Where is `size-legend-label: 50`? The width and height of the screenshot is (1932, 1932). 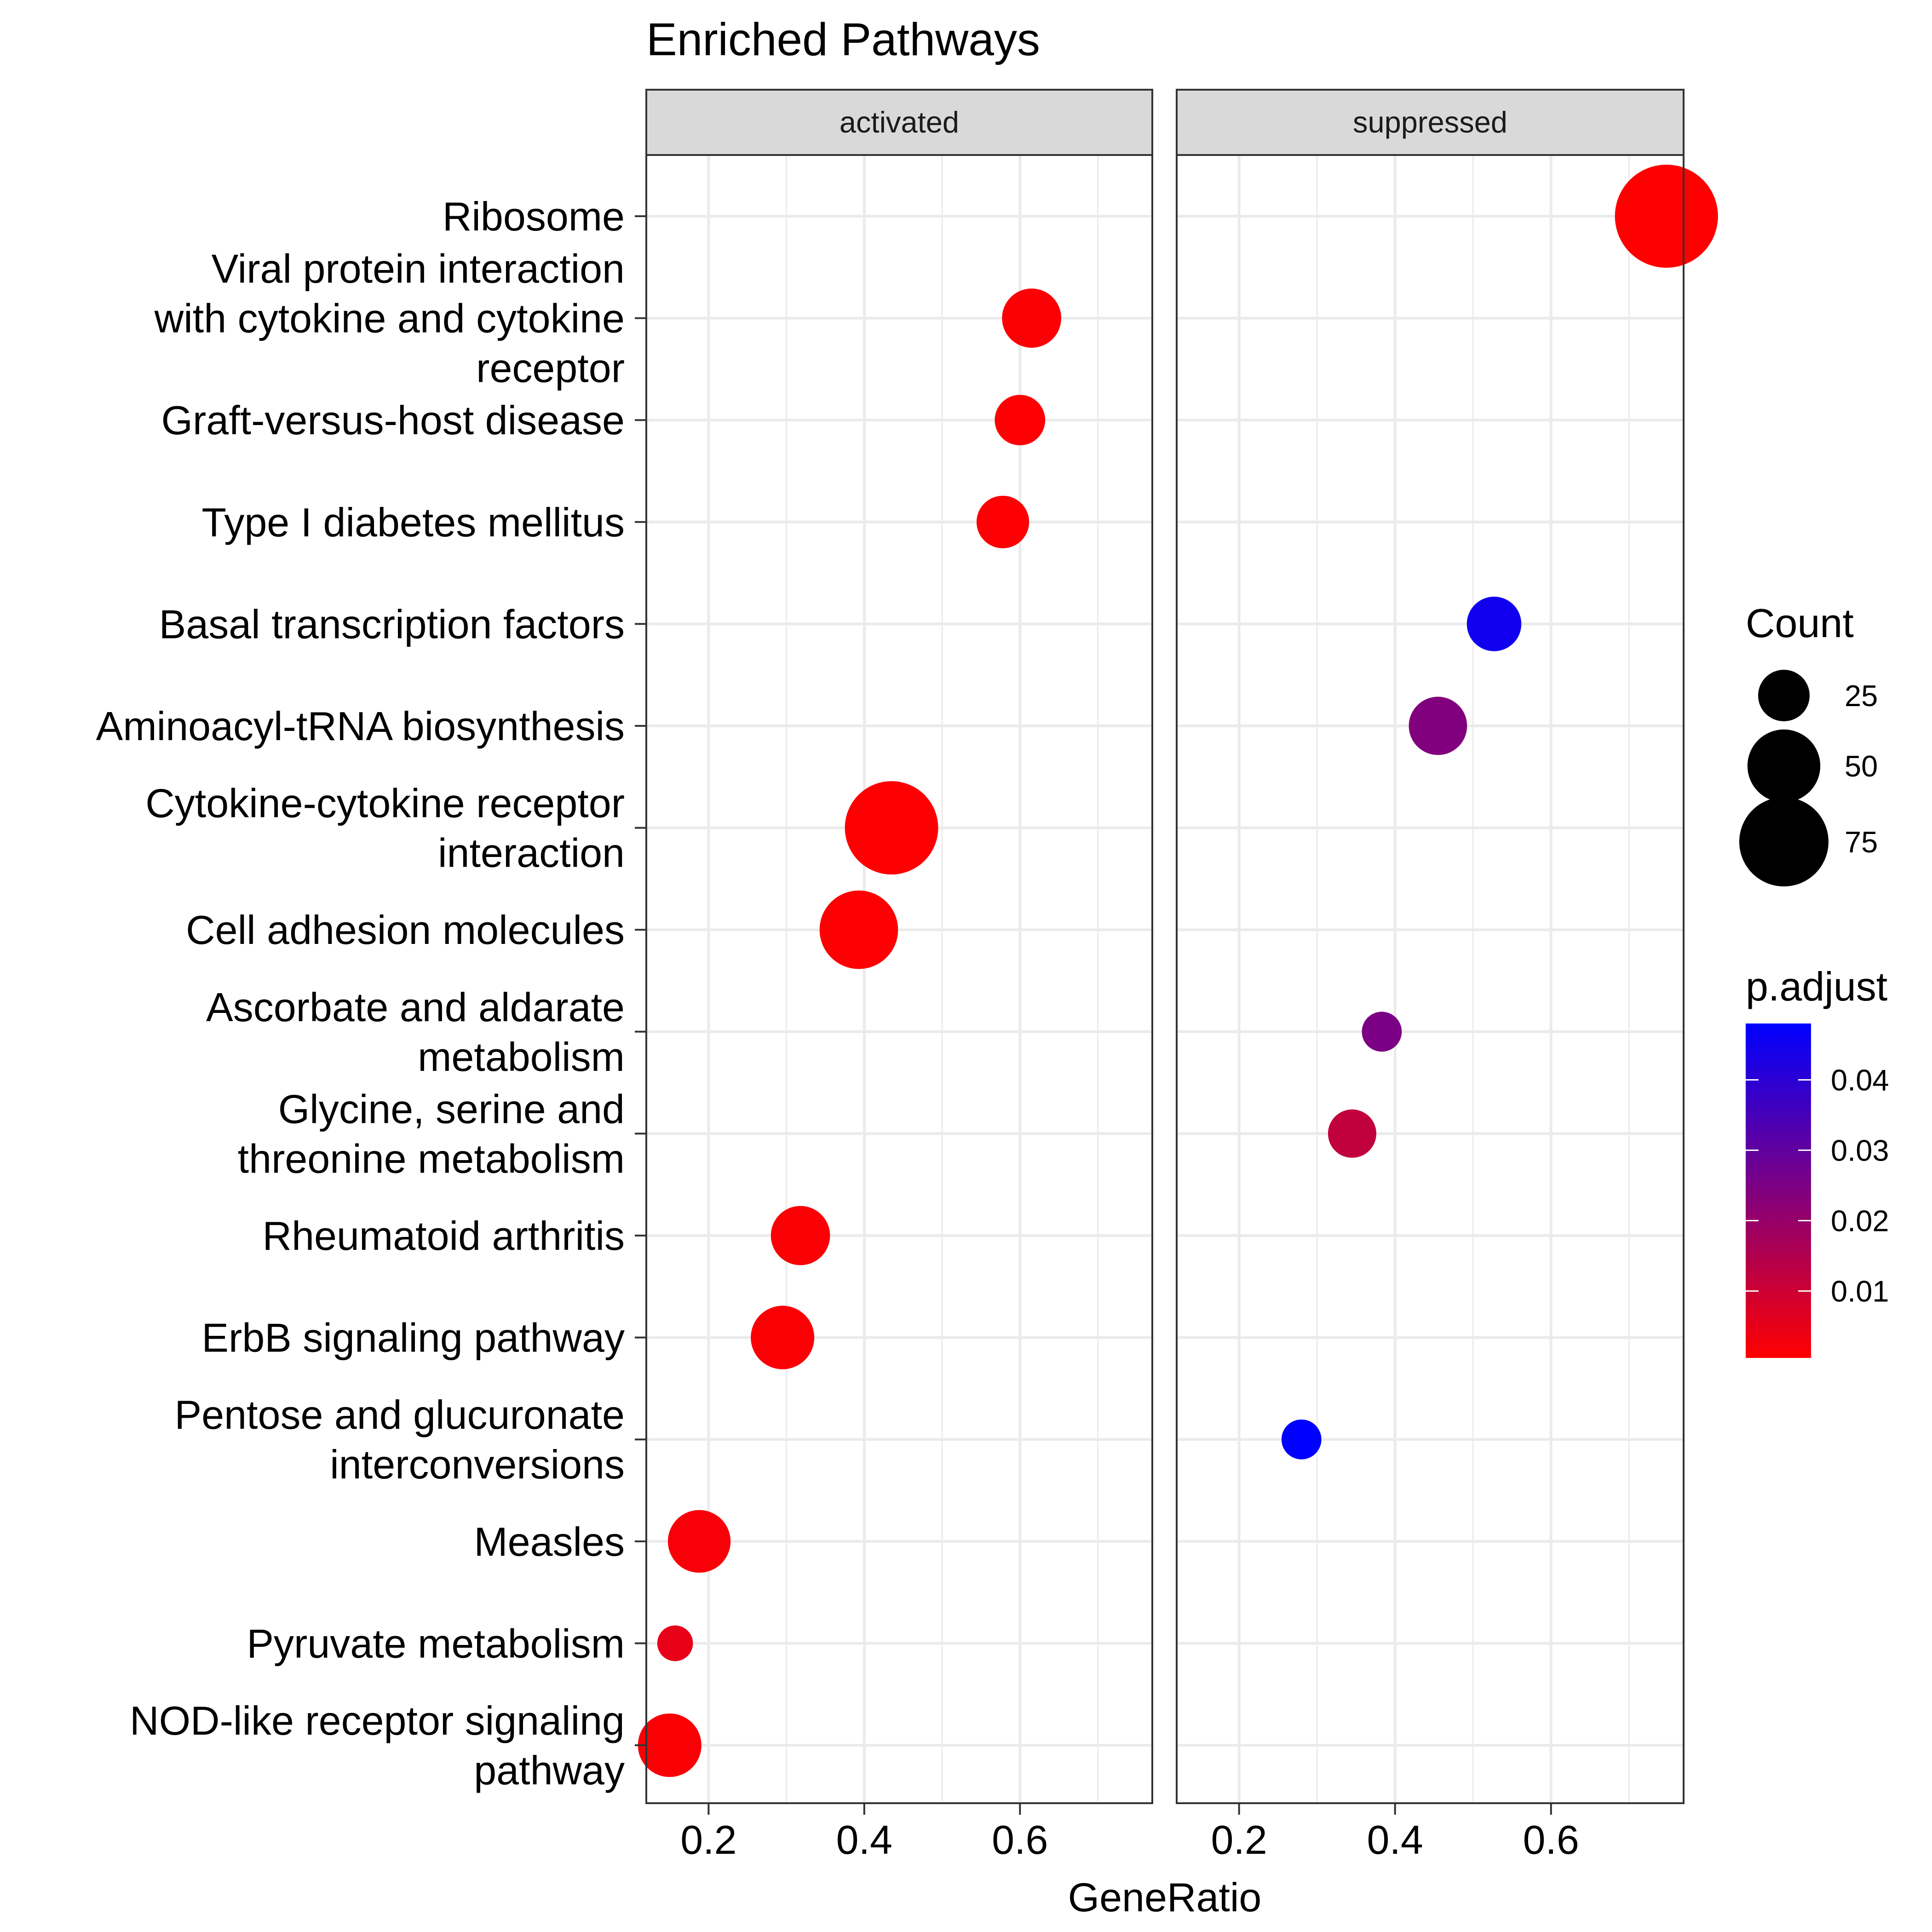
size-legend-label: 50 is located at coordinates (1861, 766).